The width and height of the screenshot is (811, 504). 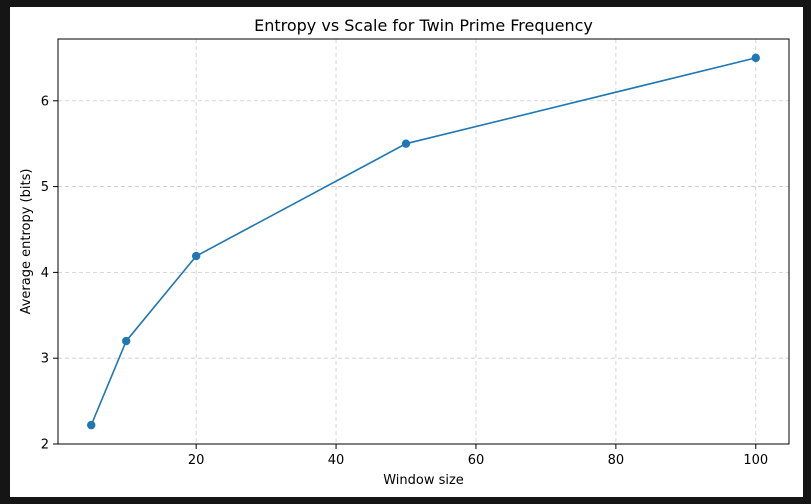 What do you see at coordinates (45, 187) in the screenshot?
I see `y-tick-label: 5` at bounding box center [45, 187].